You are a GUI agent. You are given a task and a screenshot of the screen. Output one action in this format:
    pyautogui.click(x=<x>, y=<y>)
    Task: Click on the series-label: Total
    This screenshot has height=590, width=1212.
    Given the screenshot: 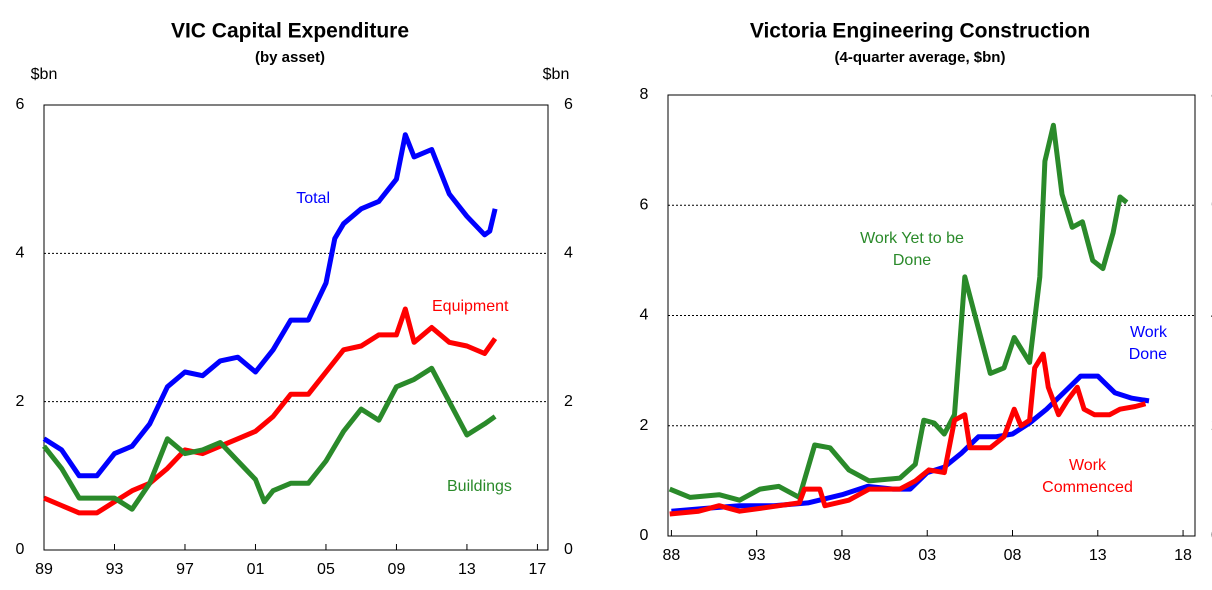 What is the action you would take?
    pyautogui.click(x=313, y=198)
    